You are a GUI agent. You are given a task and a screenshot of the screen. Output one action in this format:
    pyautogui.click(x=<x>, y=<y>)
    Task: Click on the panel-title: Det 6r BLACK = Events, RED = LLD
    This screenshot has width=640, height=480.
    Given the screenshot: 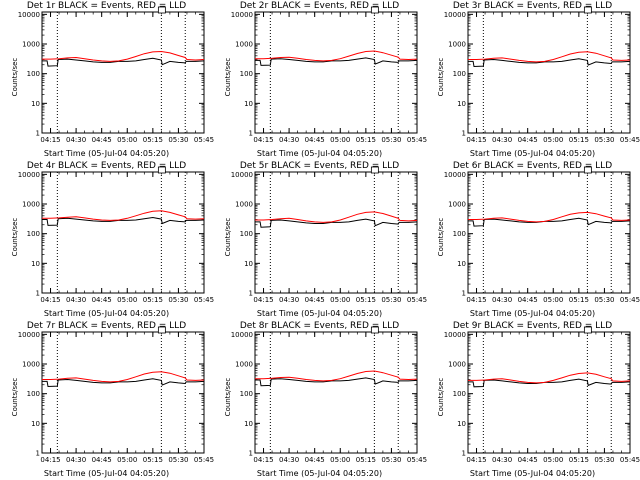 What is the action you would take?
    pyautogui.click(x=532, y=166)
    